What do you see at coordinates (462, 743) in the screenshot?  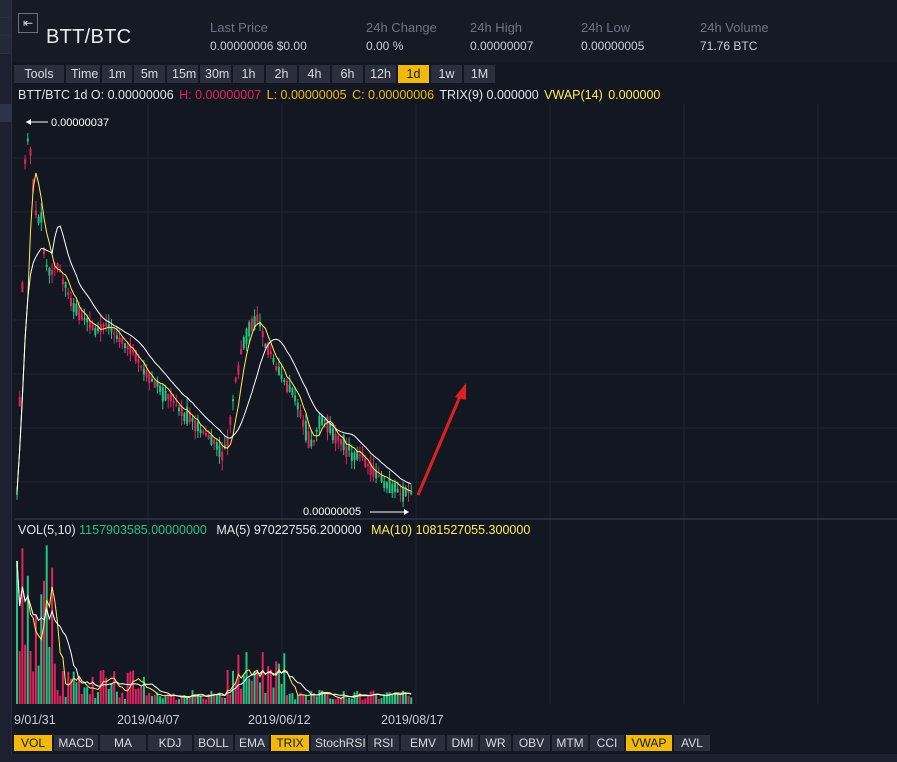 I see `indicator-tab-dmi: DMI` at bounding box center [462, 743].